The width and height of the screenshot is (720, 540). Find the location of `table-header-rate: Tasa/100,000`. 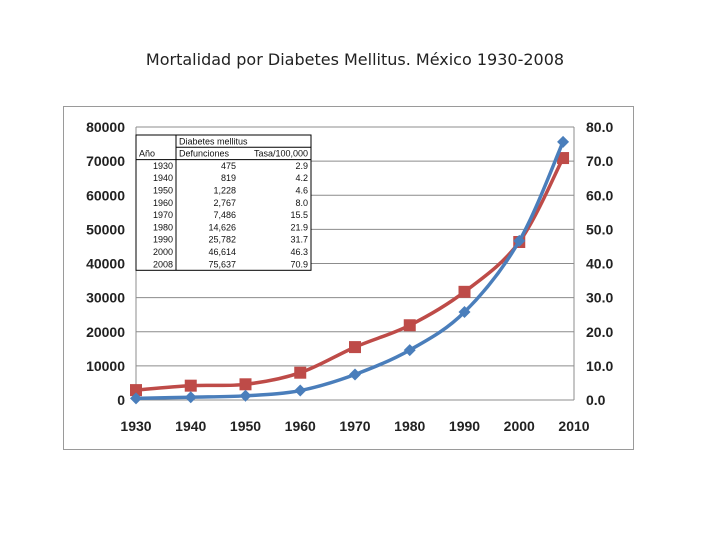

table-header-rate: Tasa/100,000 is located at coordinates (281, 154).